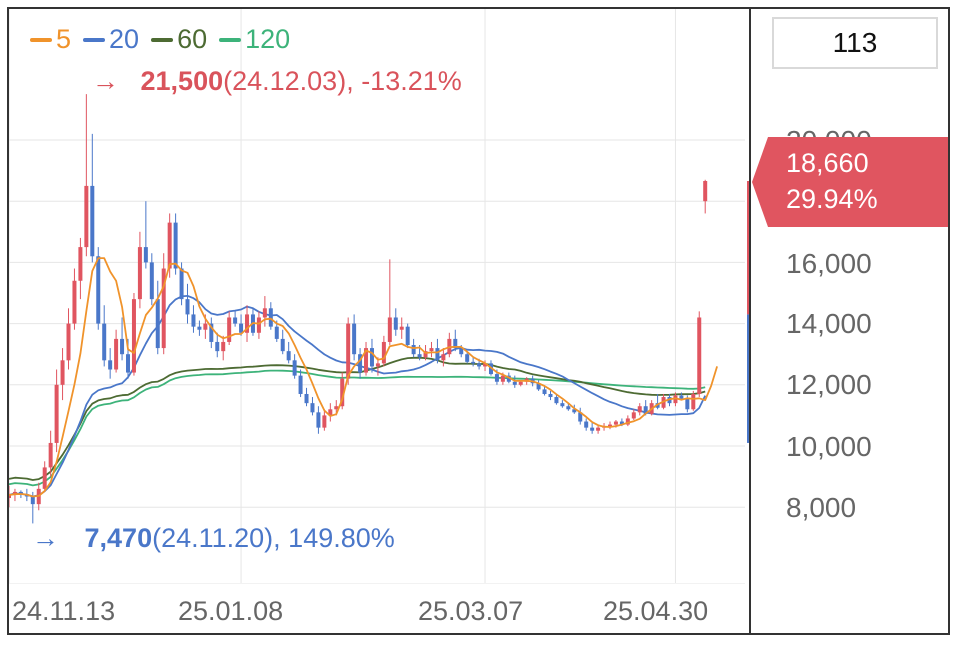  I want to click on high-price-detail: (24.12.03), -13.21%, so click(342, 81).